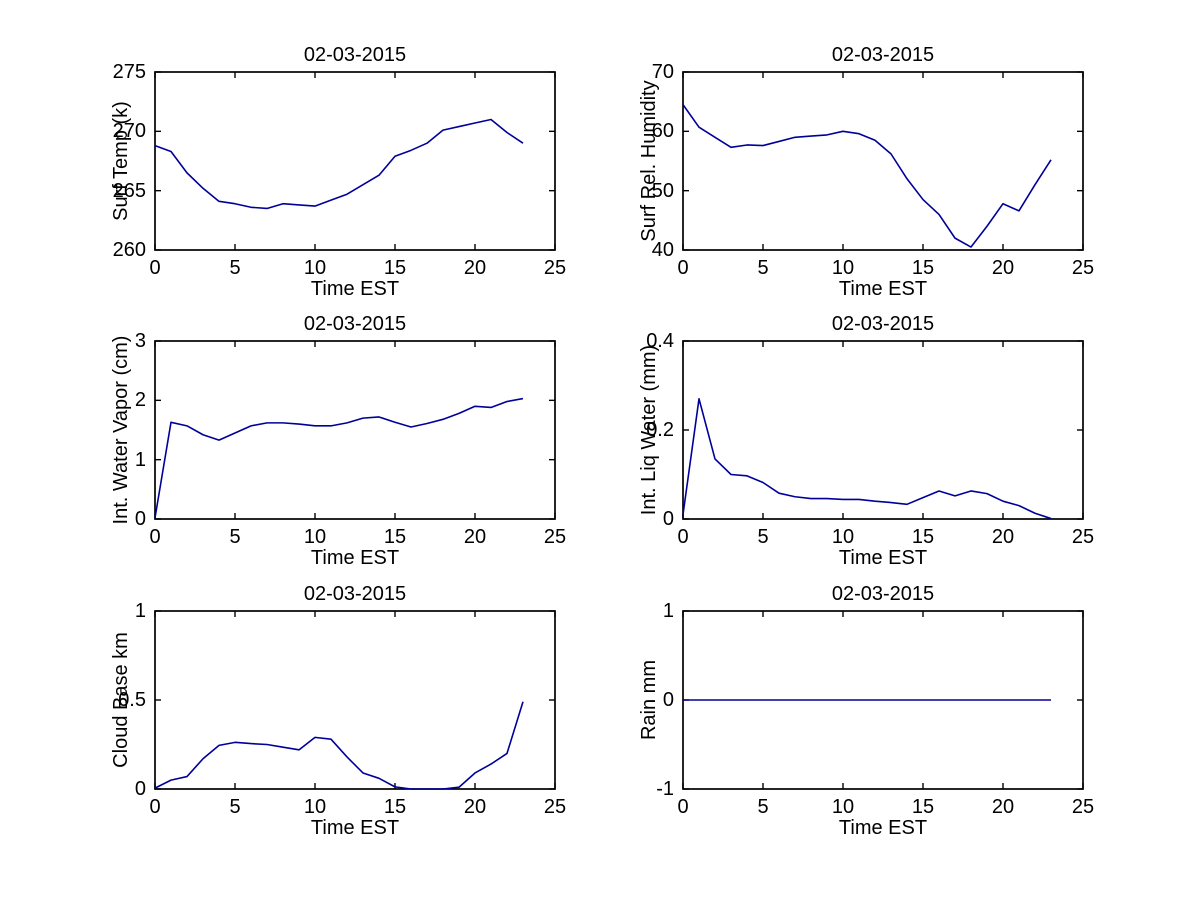 Image resolution: width=1200 pixels, height=900 pixels. Describe the element at coordinates (662, 72) in the screenshot. I see `y-tick-label: 70` at that location.